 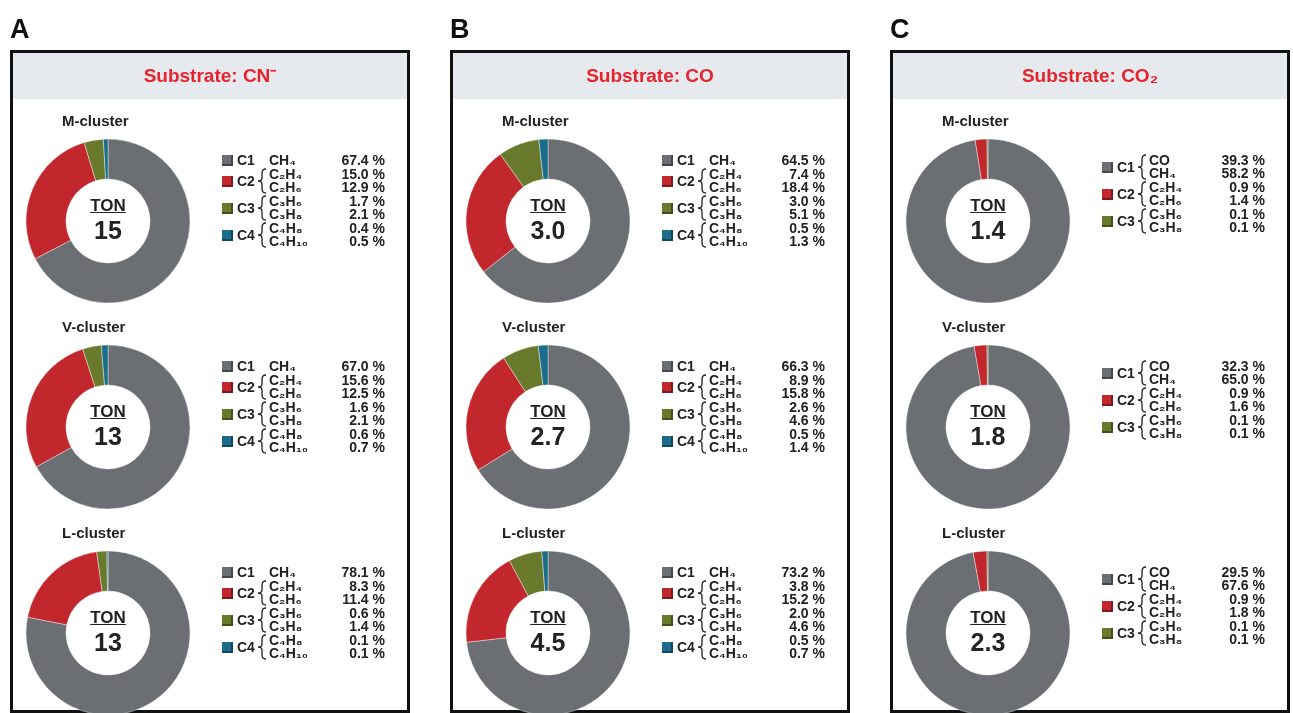 What do you see at coordinates (548, 642) in the screenshot?
I see `text: 4.5` at bounding box center [548, 642].